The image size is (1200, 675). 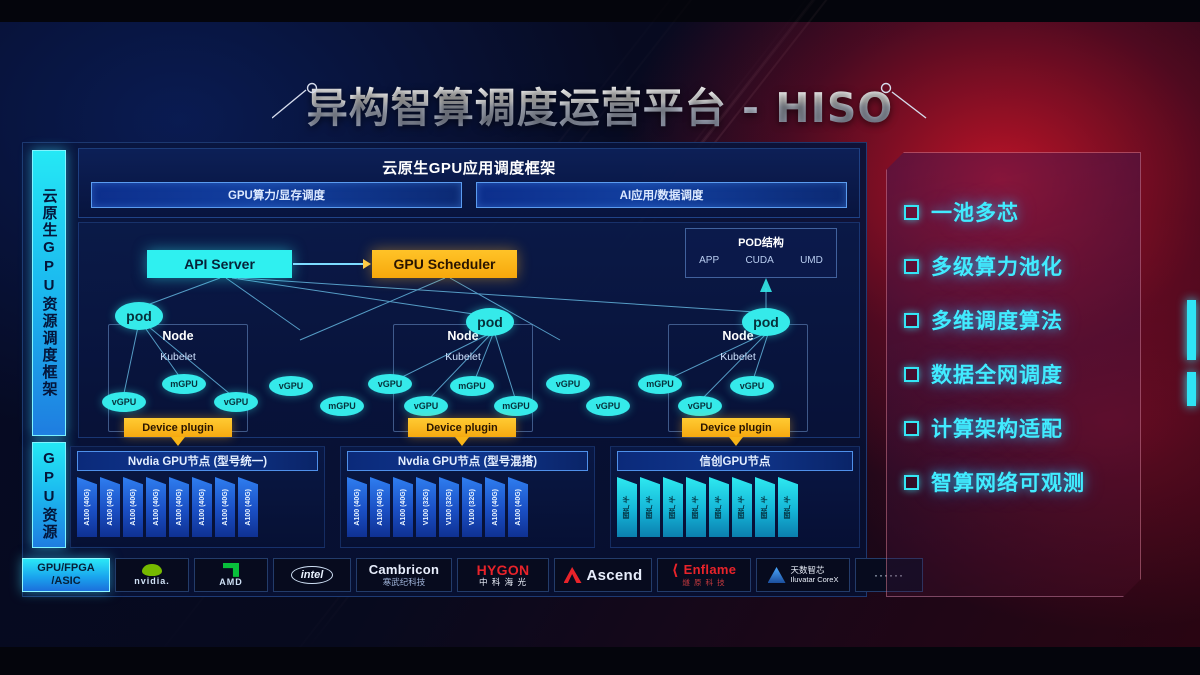 I want to click on device-plugin-1: Device plugin, so click(x=178, y=427).